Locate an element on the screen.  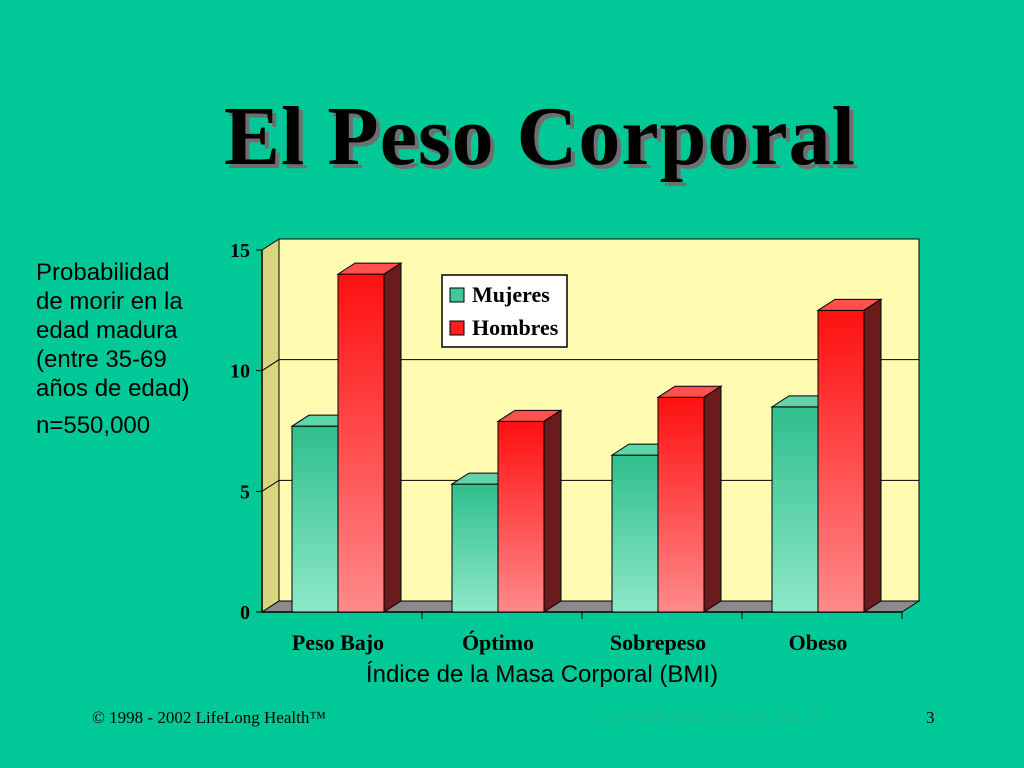
side-note-line: Probabilidad is located at coordinates (103, 272).